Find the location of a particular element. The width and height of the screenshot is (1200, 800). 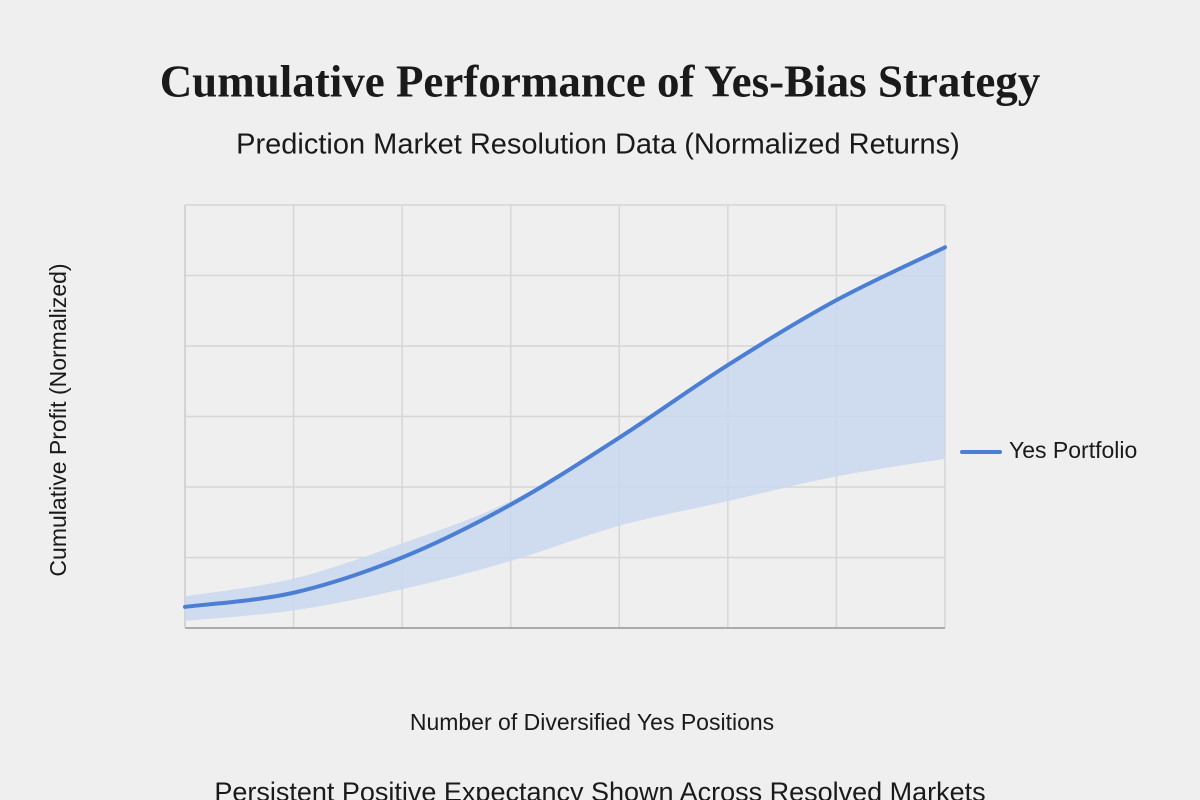

y-axis-label: Cumulative Profit (Normalized) is located at coordinates (58, 419).